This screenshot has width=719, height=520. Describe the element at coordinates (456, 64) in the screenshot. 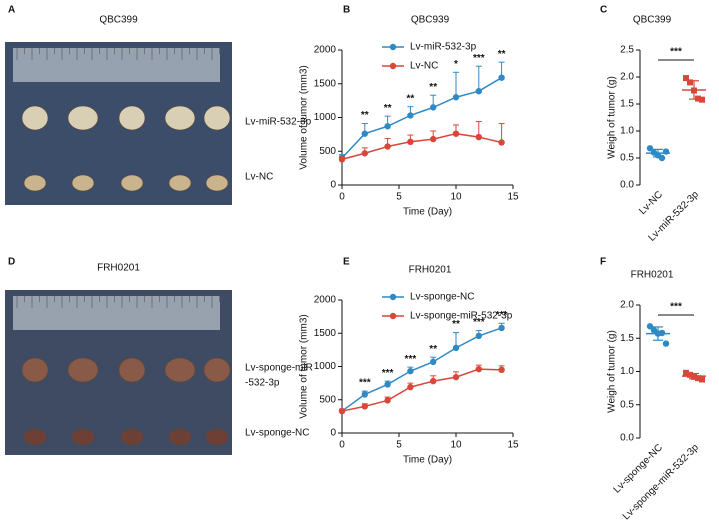

I see `significance: *` at that location.